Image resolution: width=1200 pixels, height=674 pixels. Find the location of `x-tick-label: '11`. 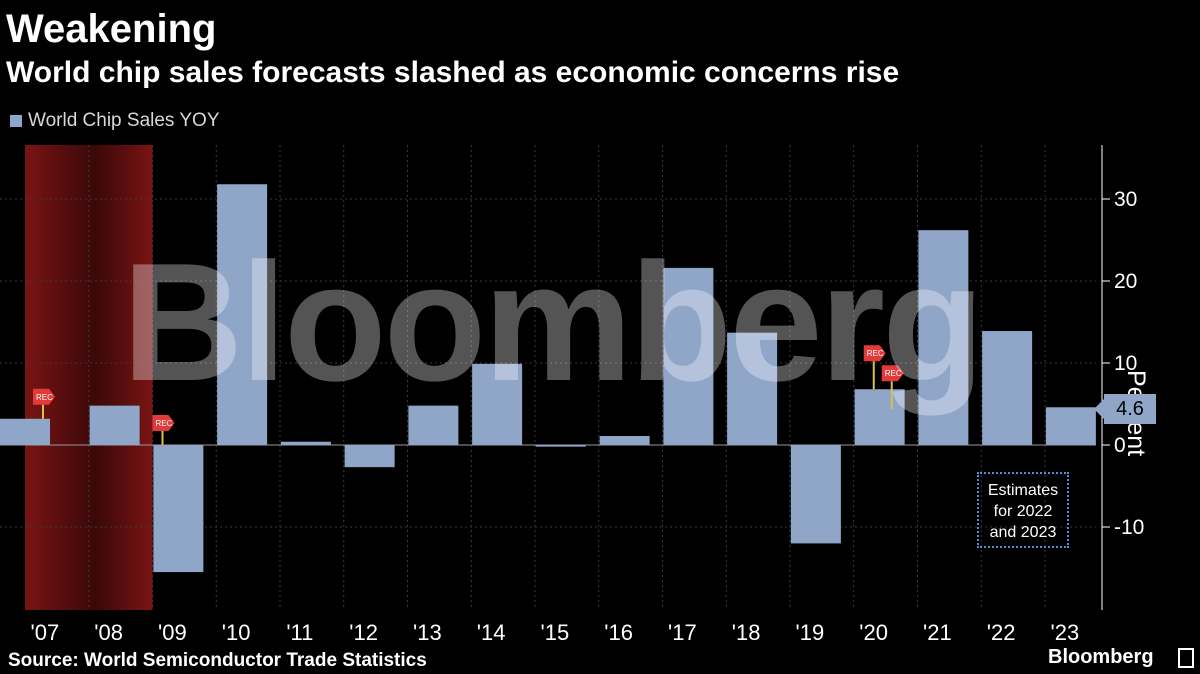

x-tick-label: '11 is located at coordinates (299, 632).